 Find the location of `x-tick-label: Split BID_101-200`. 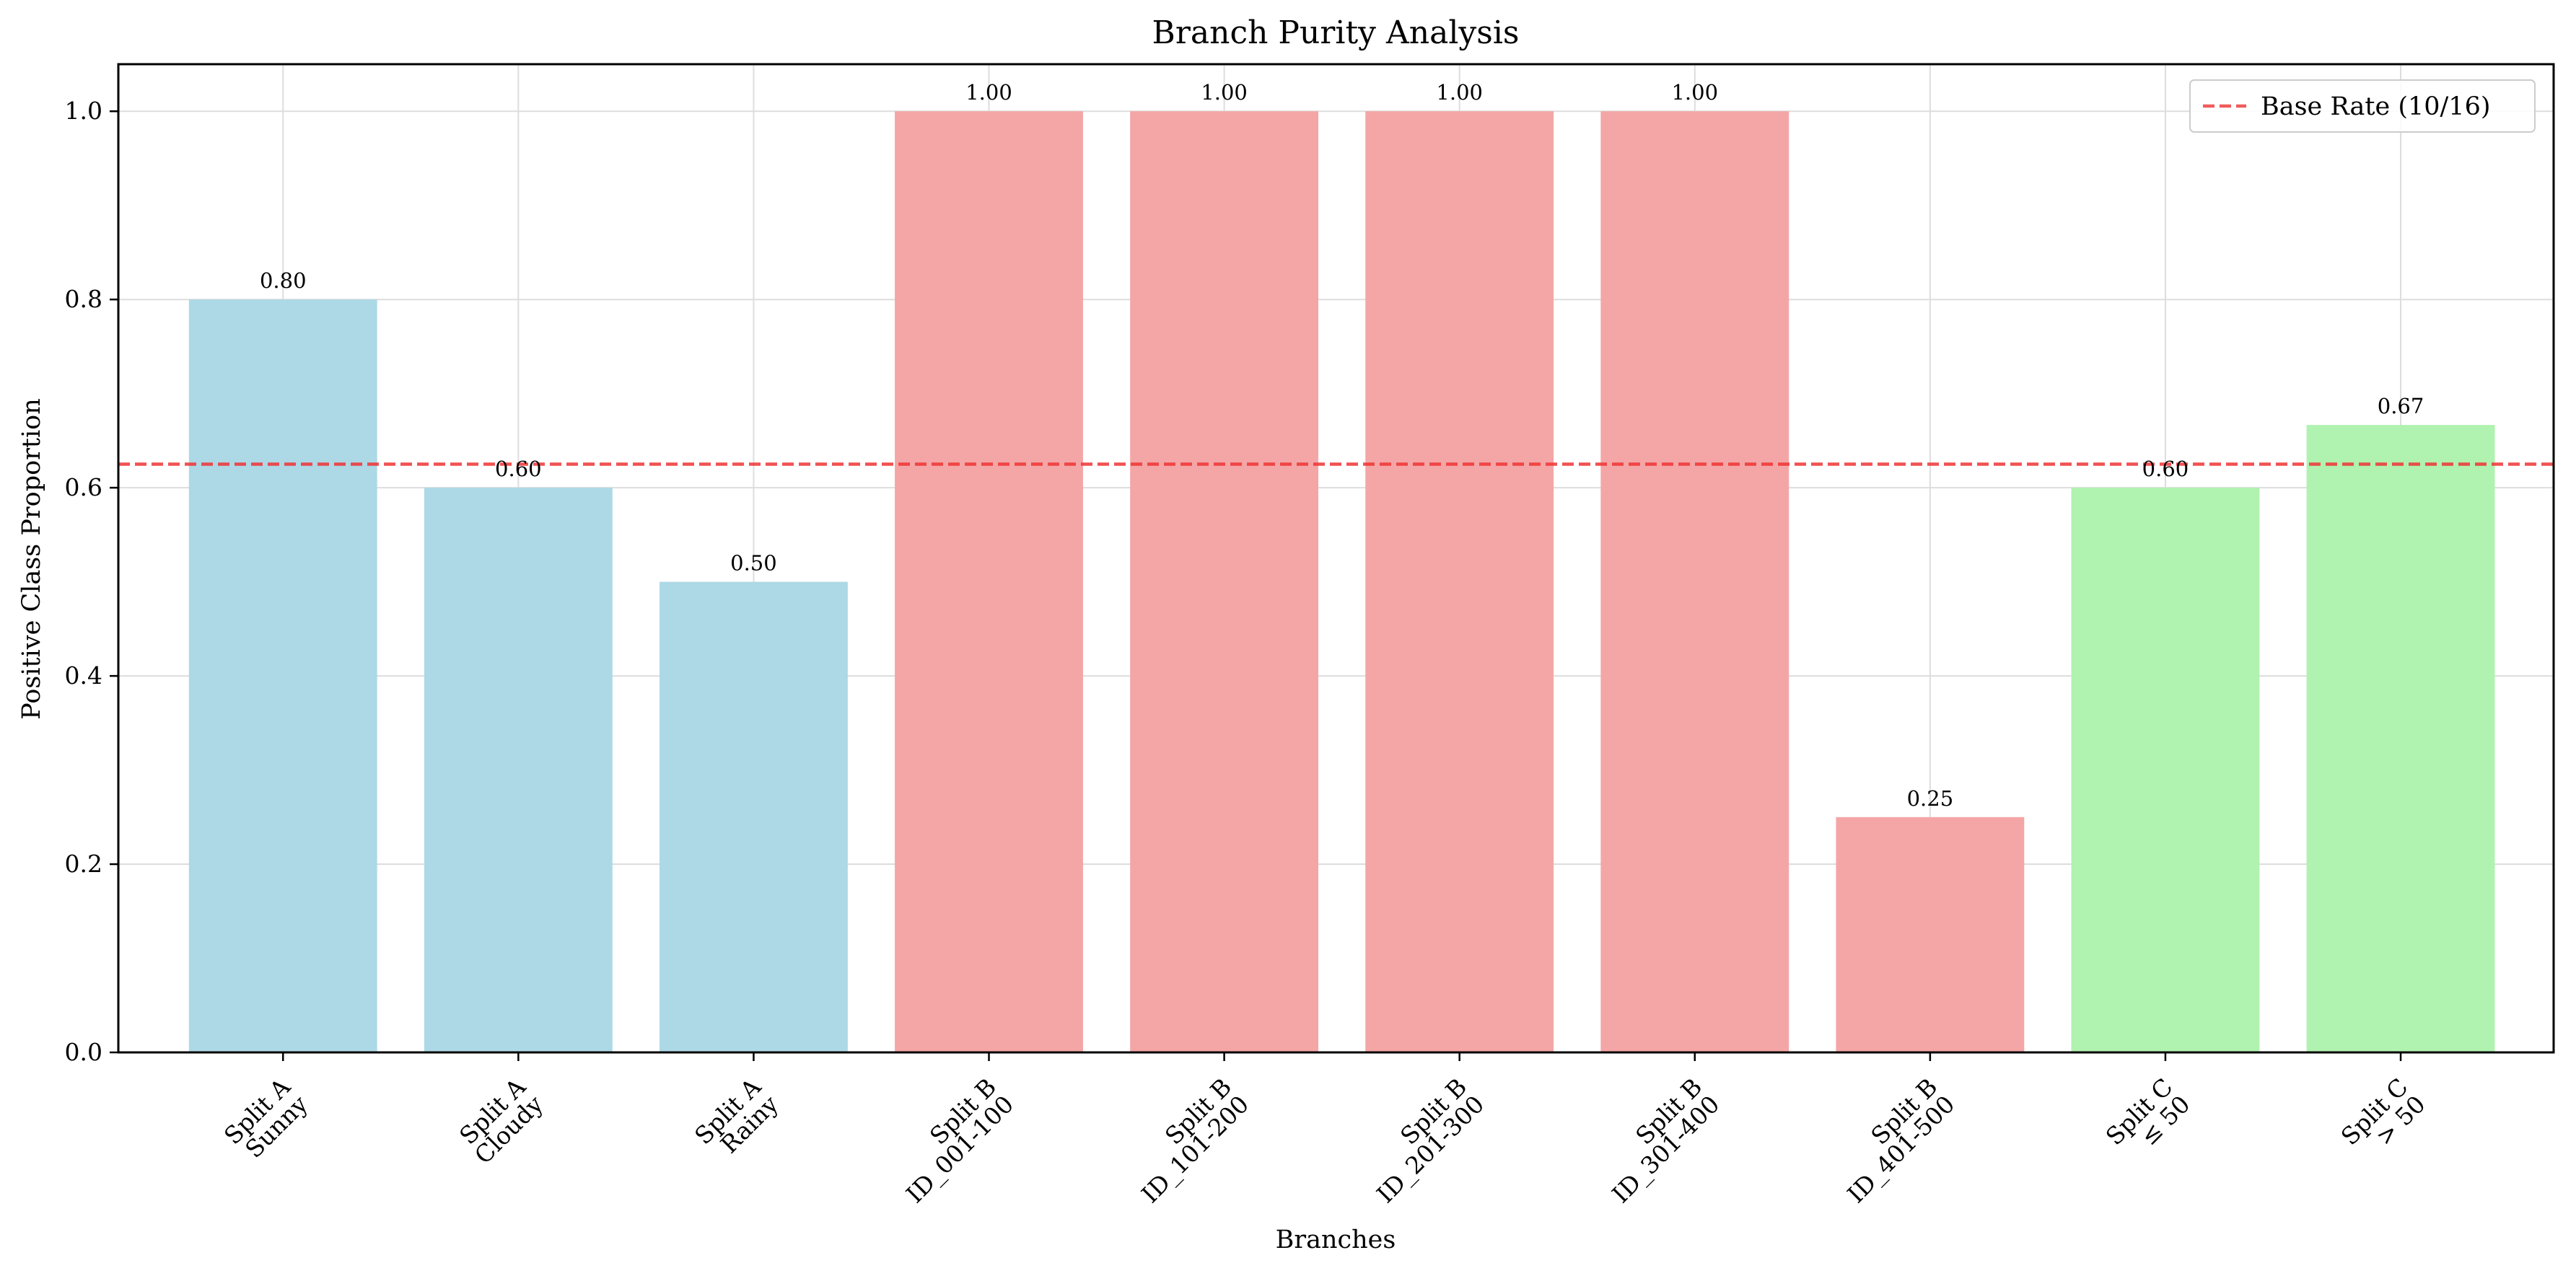

x-tick-label: Split BID_101-200 is located at coordinates (1186, 1141).